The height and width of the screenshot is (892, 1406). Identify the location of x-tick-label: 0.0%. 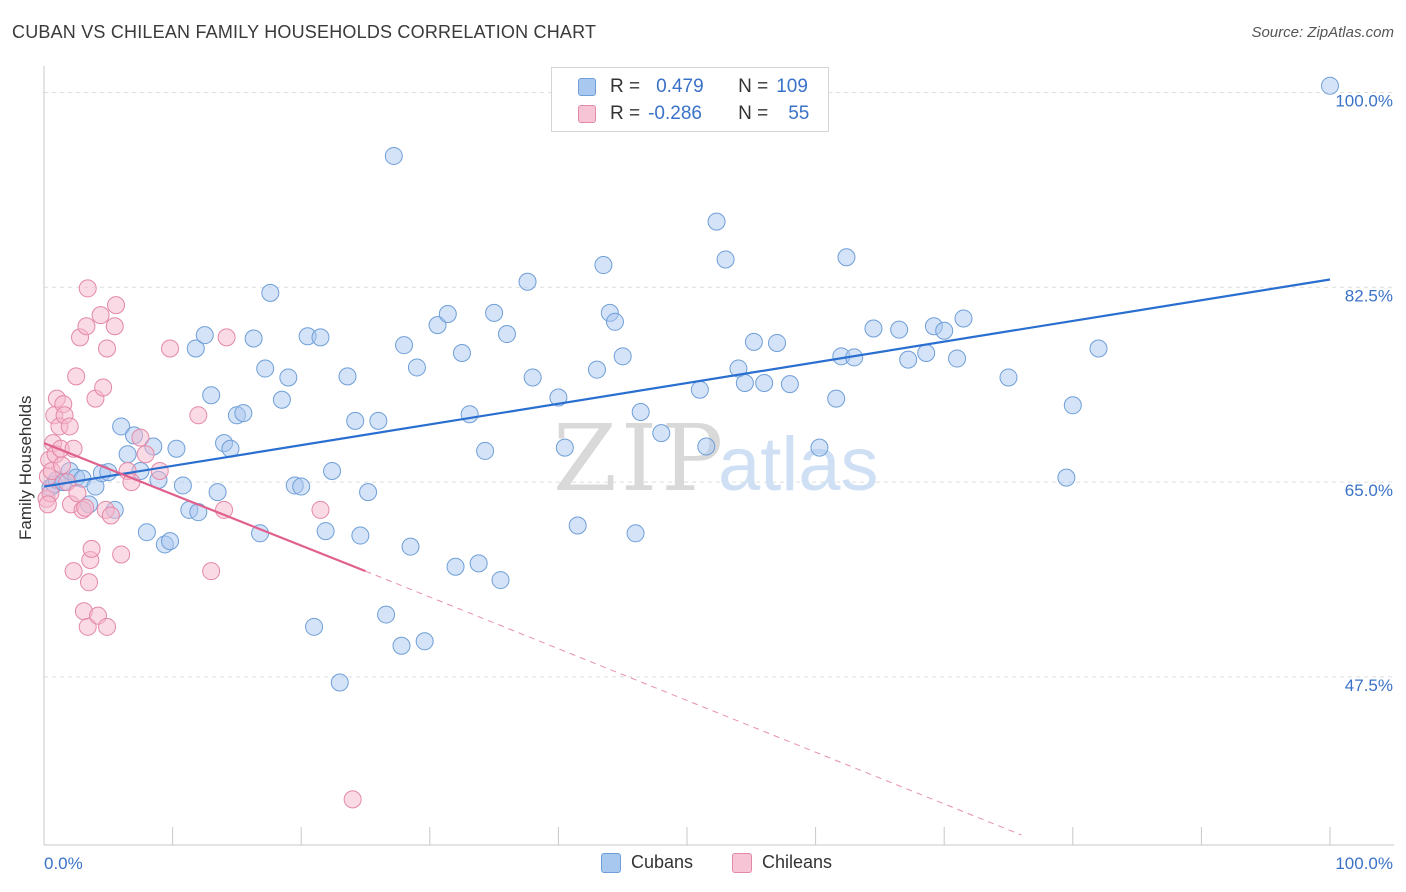
(63, 863).